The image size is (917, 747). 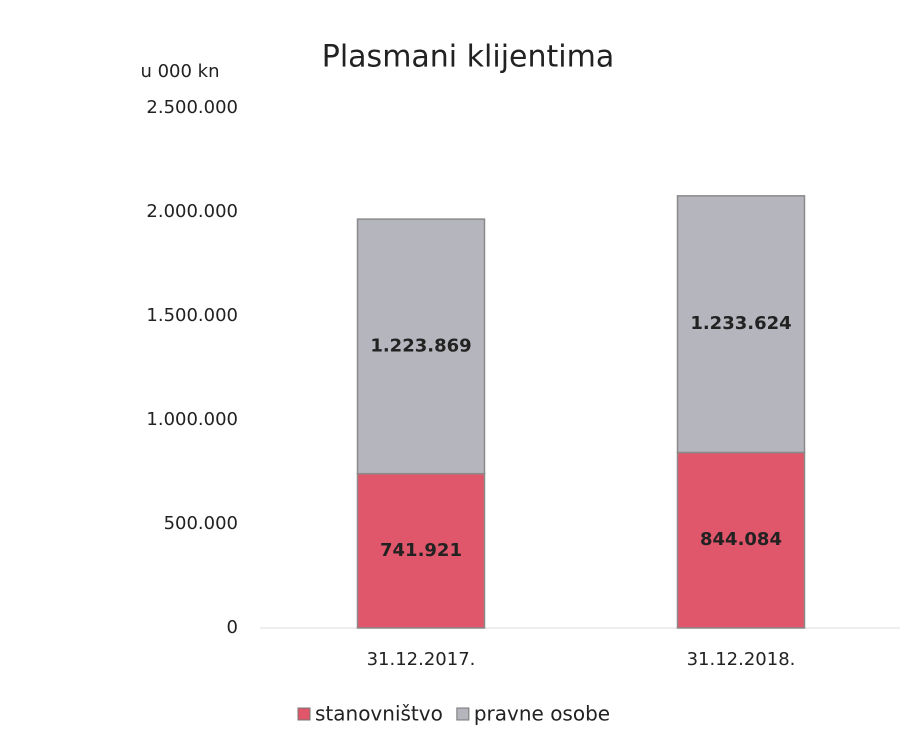 I want to click on legend-label: pravne osobe, so click(x=542, y=714).